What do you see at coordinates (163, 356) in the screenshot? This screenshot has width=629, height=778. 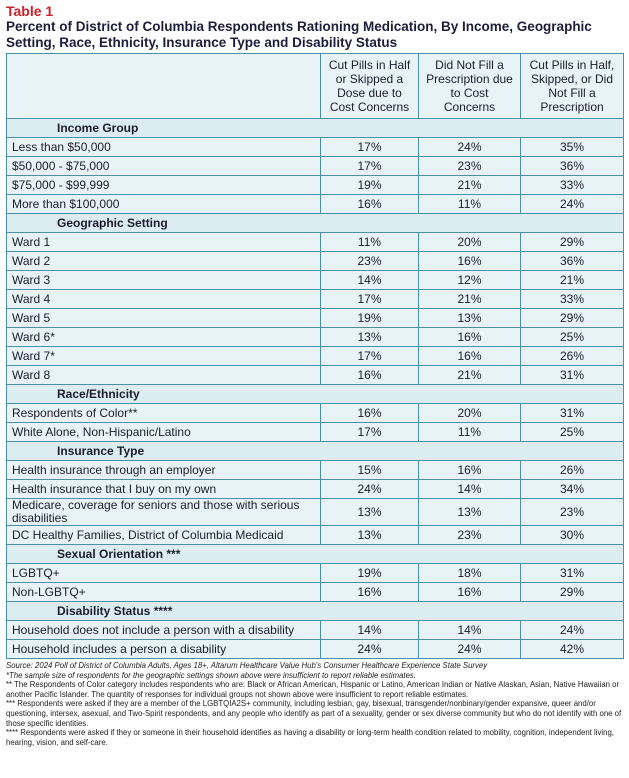 I see `row-label: Ward 7*` at bounding box center [163, 356].